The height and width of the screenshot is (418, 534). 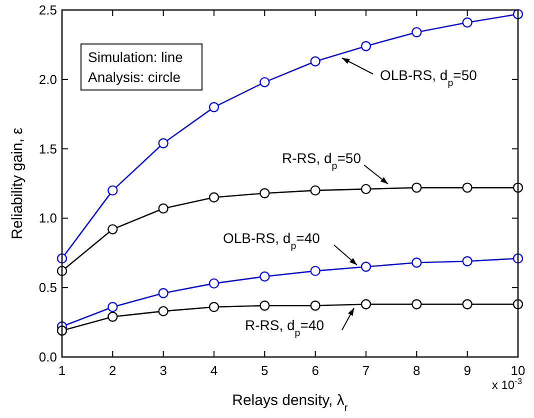 What do you see at coordinates (315, 370) in the screenshot?
I see `x-tick-label: 6` at bounding box center [315, 370].